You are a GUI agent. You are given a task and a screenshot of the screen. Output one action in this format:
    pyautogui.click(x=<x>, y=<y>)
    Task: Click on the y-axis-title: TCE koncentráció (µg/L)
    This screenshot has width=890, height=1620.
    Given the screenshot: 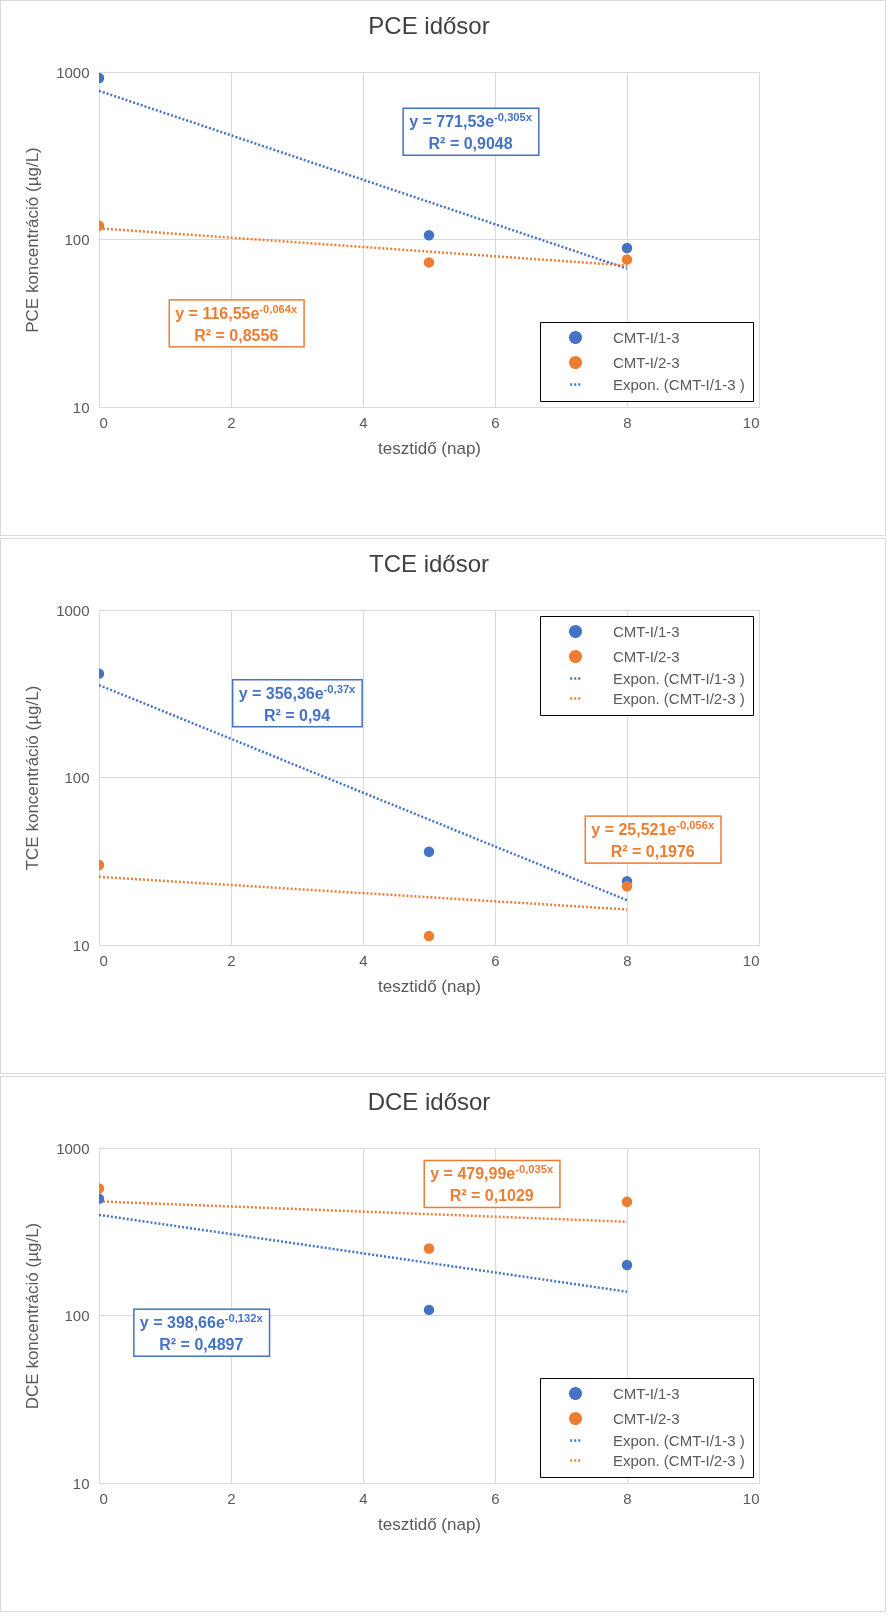 What is the action you would take?
    pyautogui.click(x=33, y=778)
    